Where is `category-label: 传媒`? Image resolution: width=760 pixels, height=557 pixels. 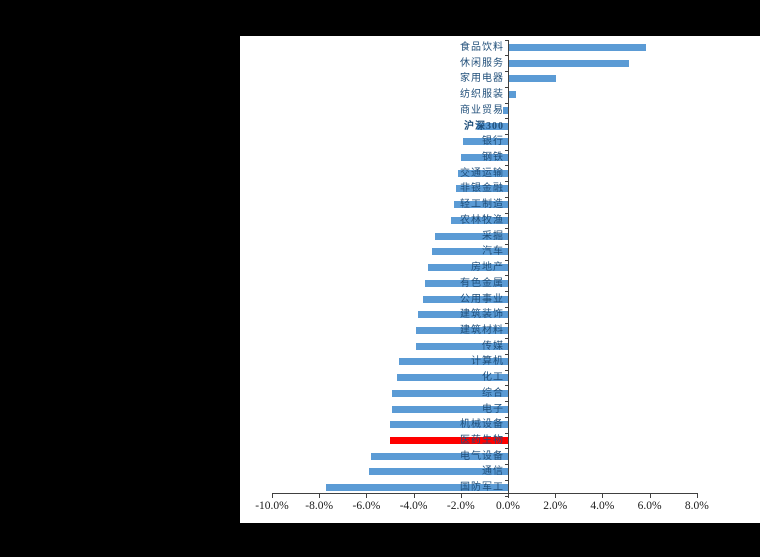 category-label: 传媒 is located at coordinates (493, 346).